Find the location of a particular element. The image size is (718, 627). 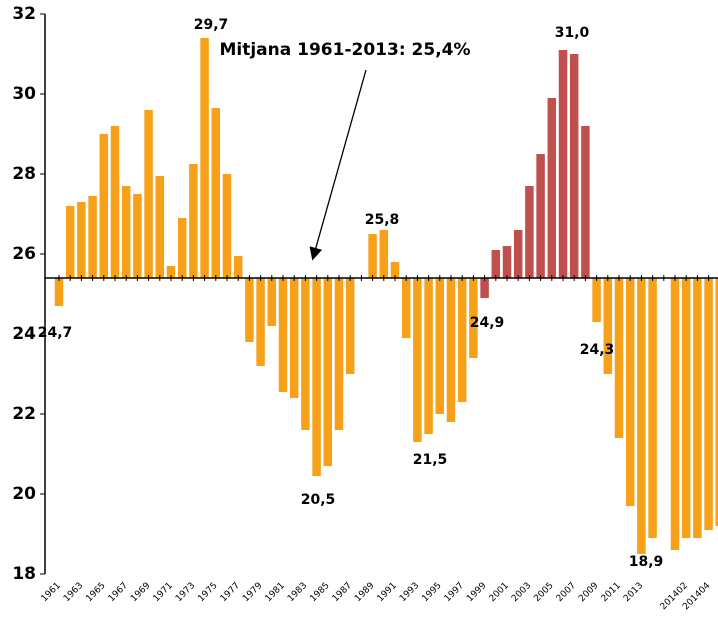

y-tick-label: 28 is located at coordinates (24, 174).